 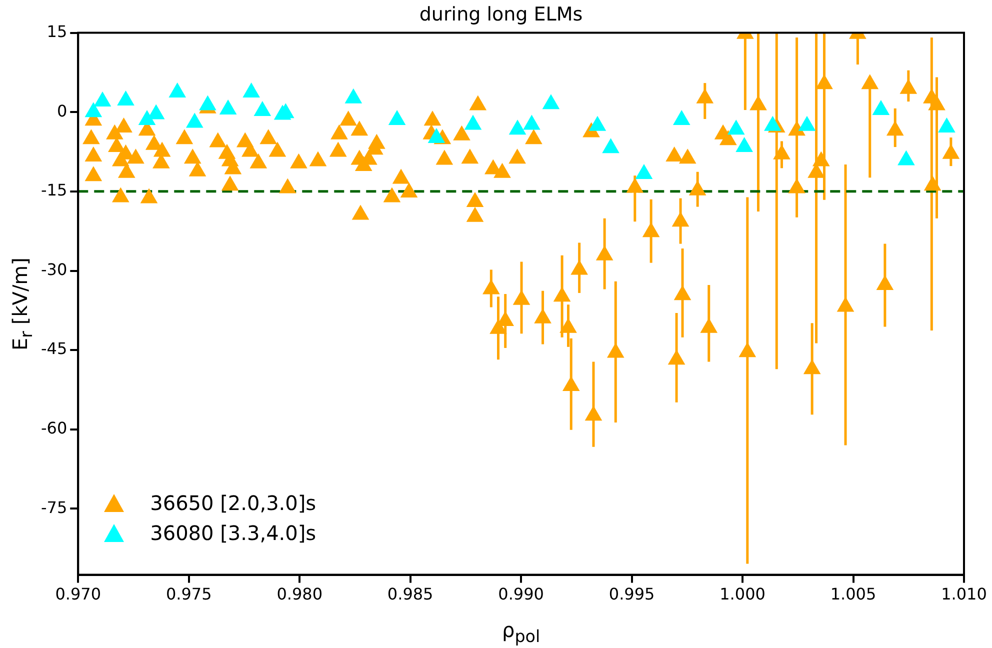 What do you see at coordinates (57, 31) in the screenshot?
I see `y-tick-label: 15` at bounding box center [57, 31].